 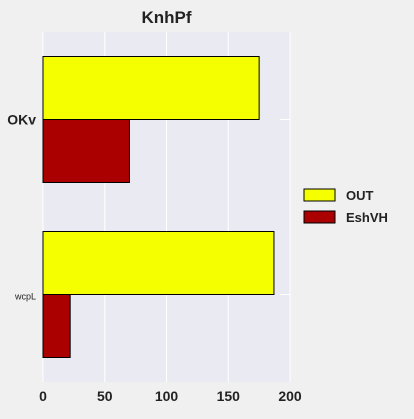 I want to click on category-label: OKv, so click(x=21, y=120).